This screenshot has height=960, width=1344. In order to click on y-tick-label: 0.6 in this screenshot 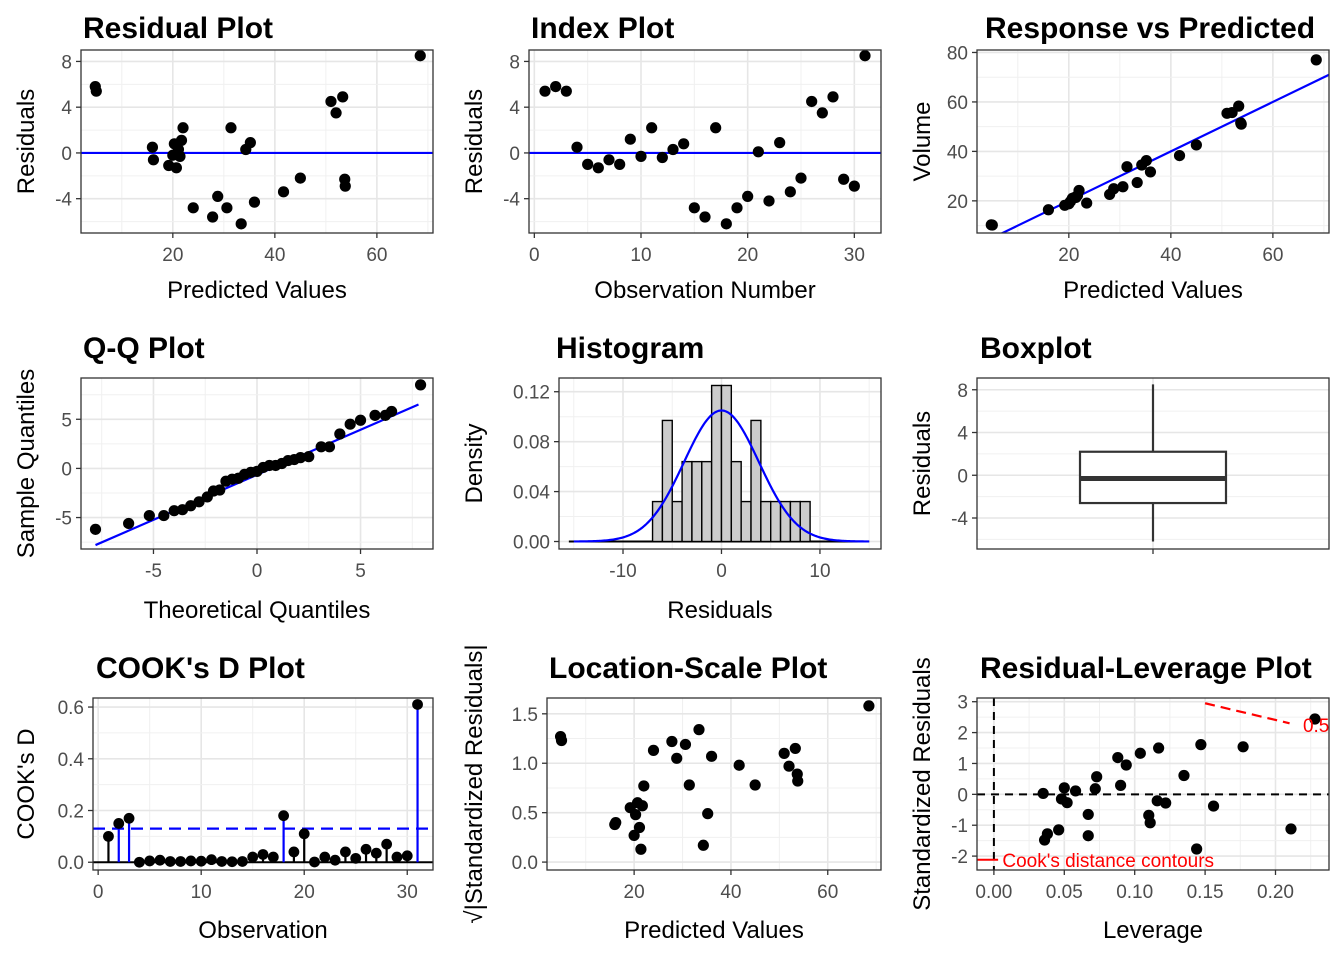, I will do `click(71, 708)`.